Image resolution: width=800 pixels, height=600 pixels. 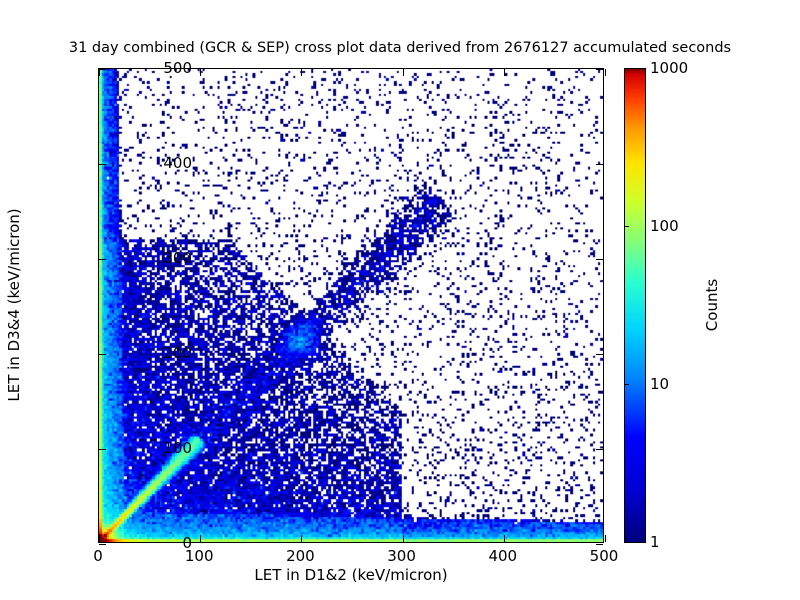 What do you see at coordinates (655, 542) in the screenshot?
I see `colorbar-ticklabel-1: 1` at bounding box center [655, 542].